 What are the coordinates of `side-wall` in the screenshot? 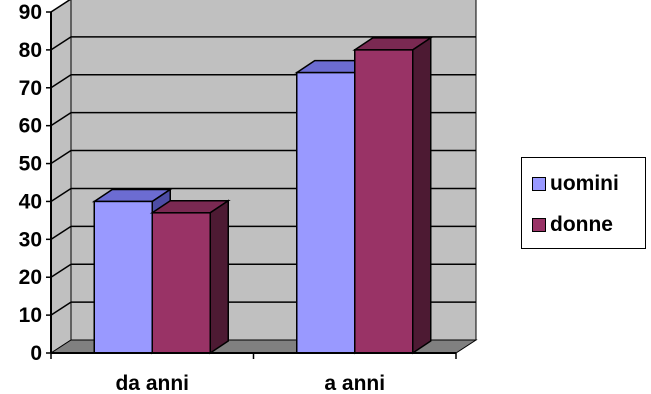 It's located at (61, 177).